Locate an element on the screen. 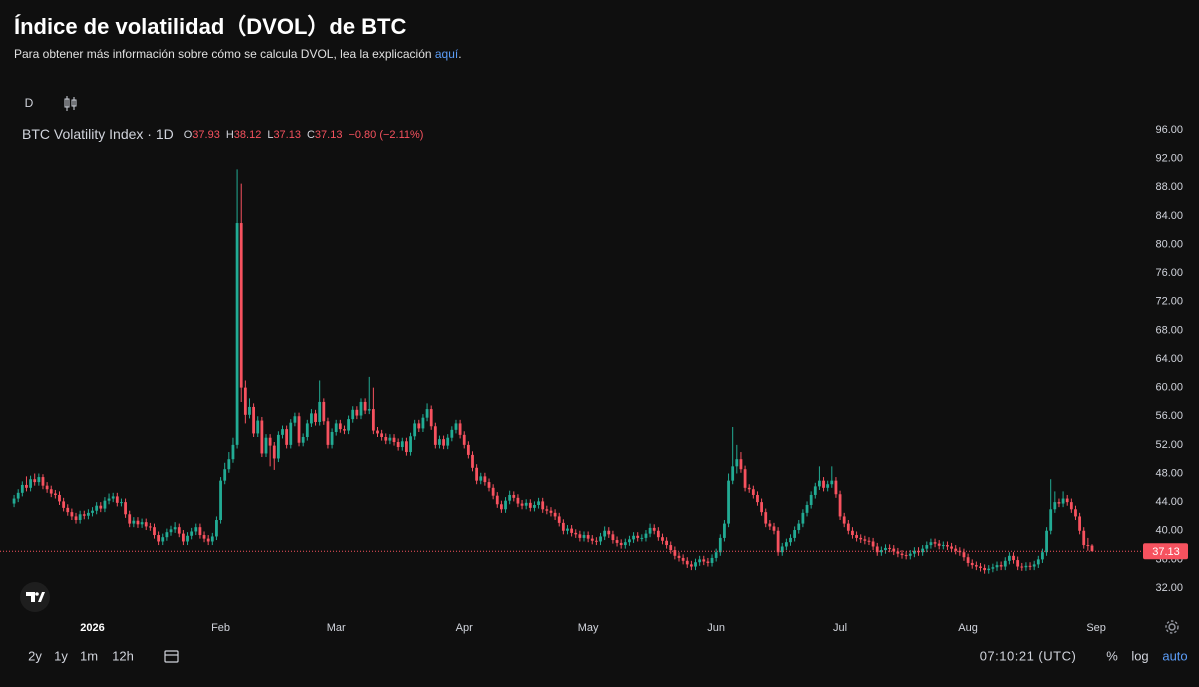 This screenshot has height=687, width=1199. y-tick-label: 76.00 is located at coordinates (1169, 273).